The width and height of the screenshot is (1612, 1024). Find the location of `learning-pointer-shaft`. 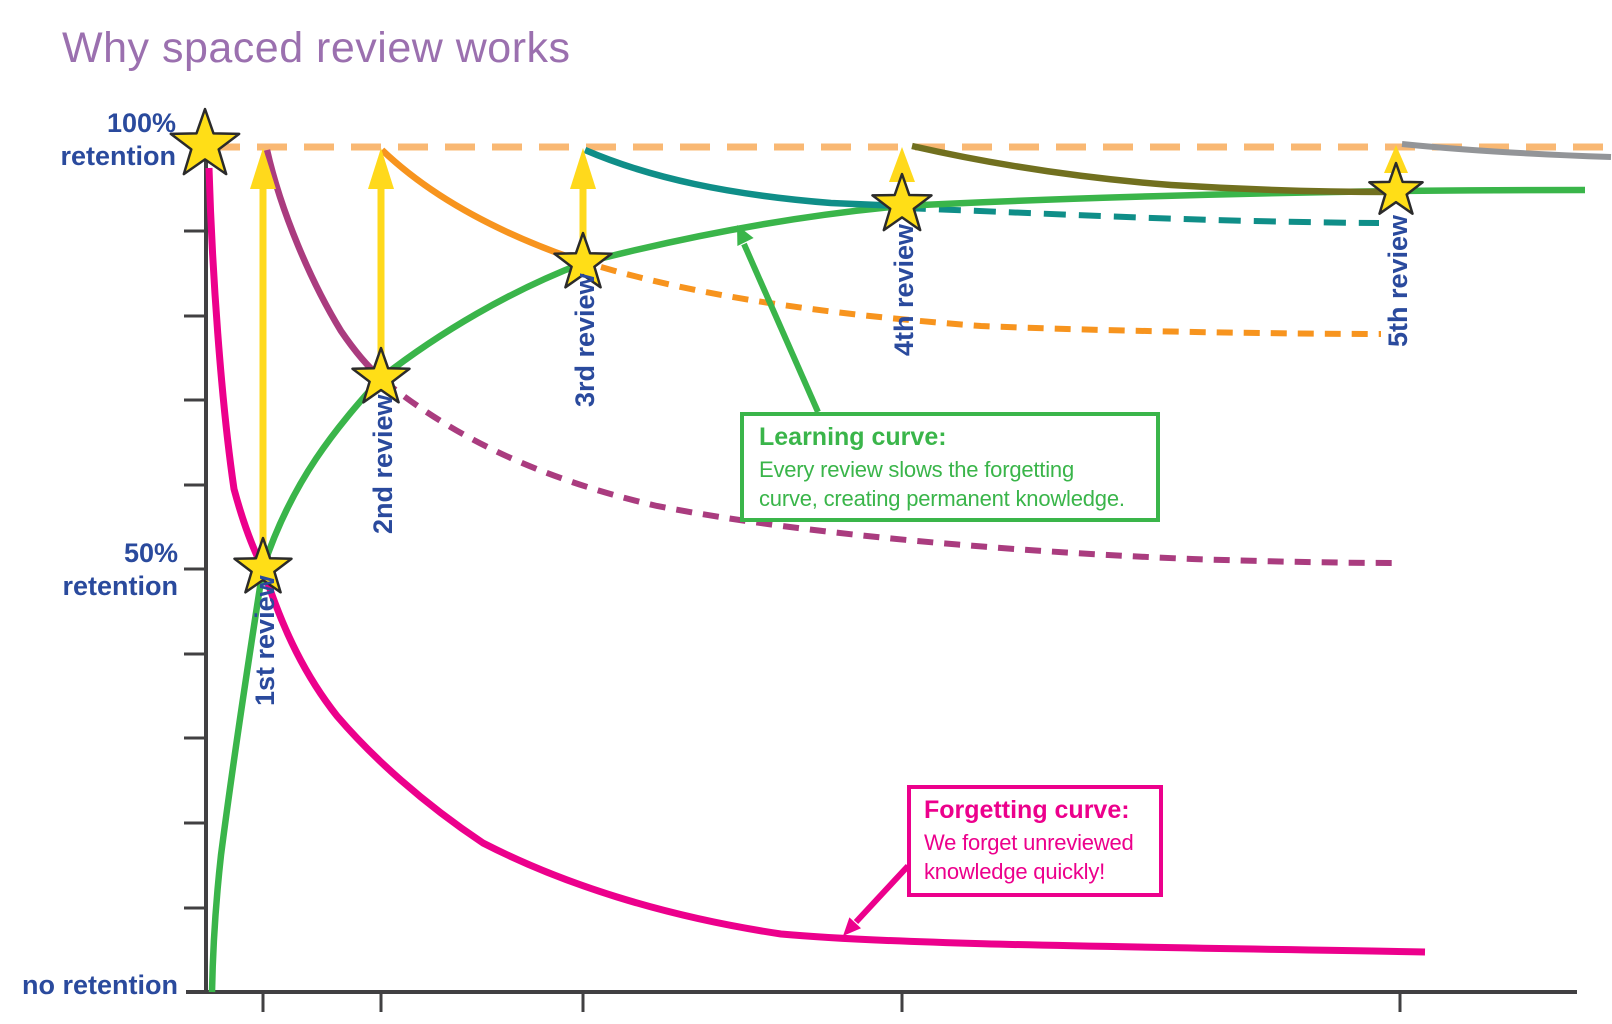

learning-pointer-shaft is located at coordinates (781, 328).